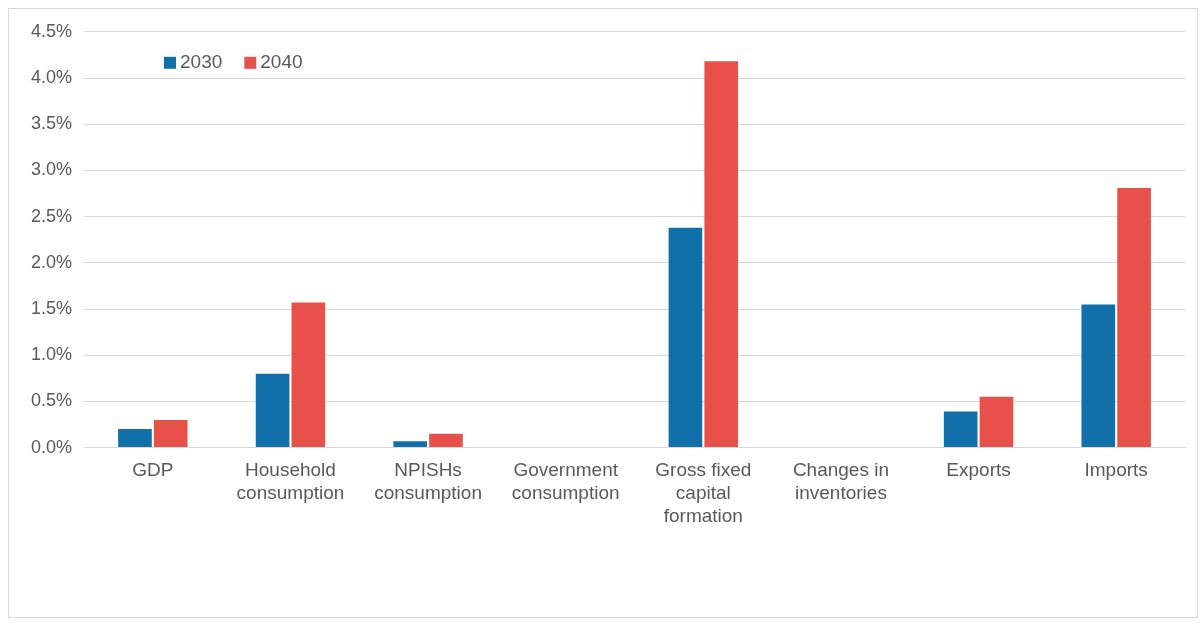 This screenshot has width=1204, height=624. Describe the element at coordinates (290, 481) in the screenshot. I see `x-tick-label: Household consumption` at that location.